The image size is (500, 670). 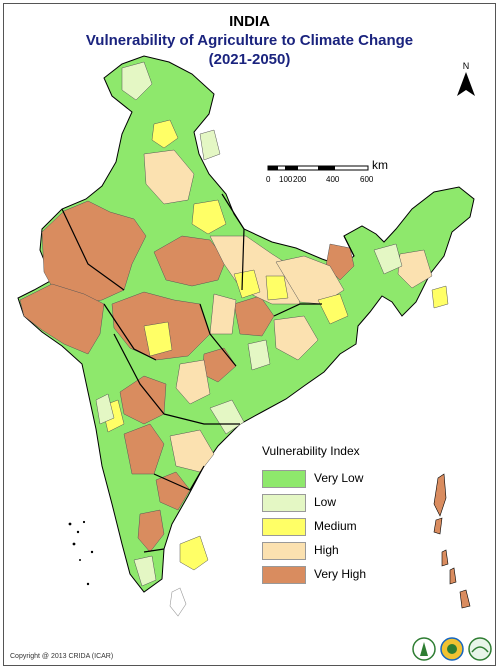 I want to click on north-arrow-icon: N, so click(x=466, y=78).